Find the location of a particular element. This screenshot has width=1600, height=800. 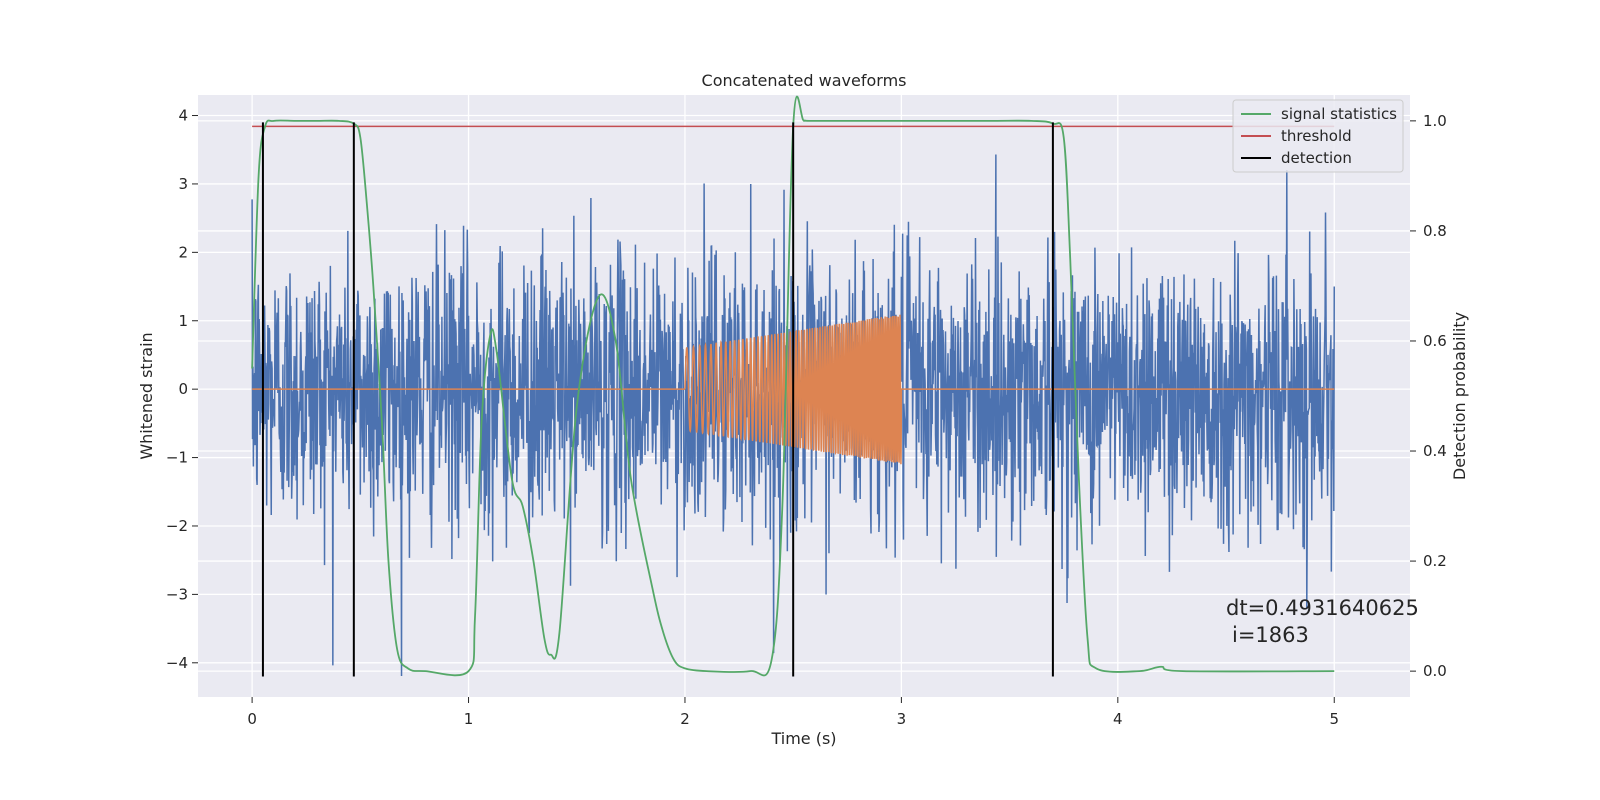

chart-title: Concatenated waveforms is located at coordinates (804, 80).